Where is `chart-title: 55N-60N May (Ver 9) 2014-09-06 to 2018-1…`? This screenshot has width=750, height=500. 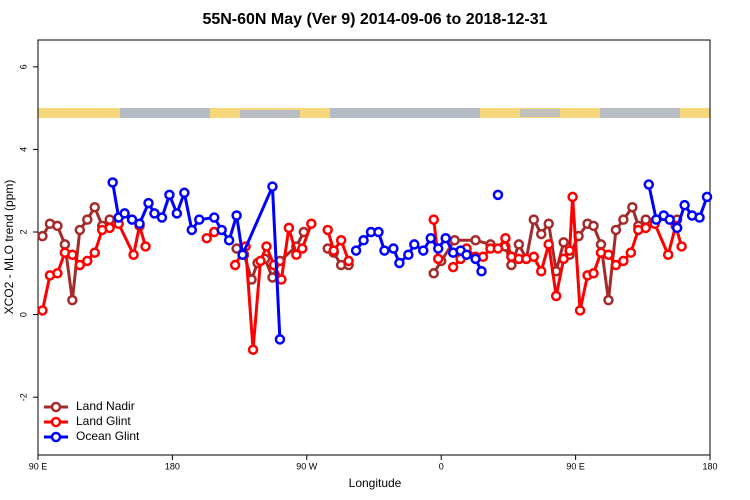 chart-title: 55N-60N May (Ver 9) 2014-09-06 to 2018-1… is located at coordinates (374, 19).